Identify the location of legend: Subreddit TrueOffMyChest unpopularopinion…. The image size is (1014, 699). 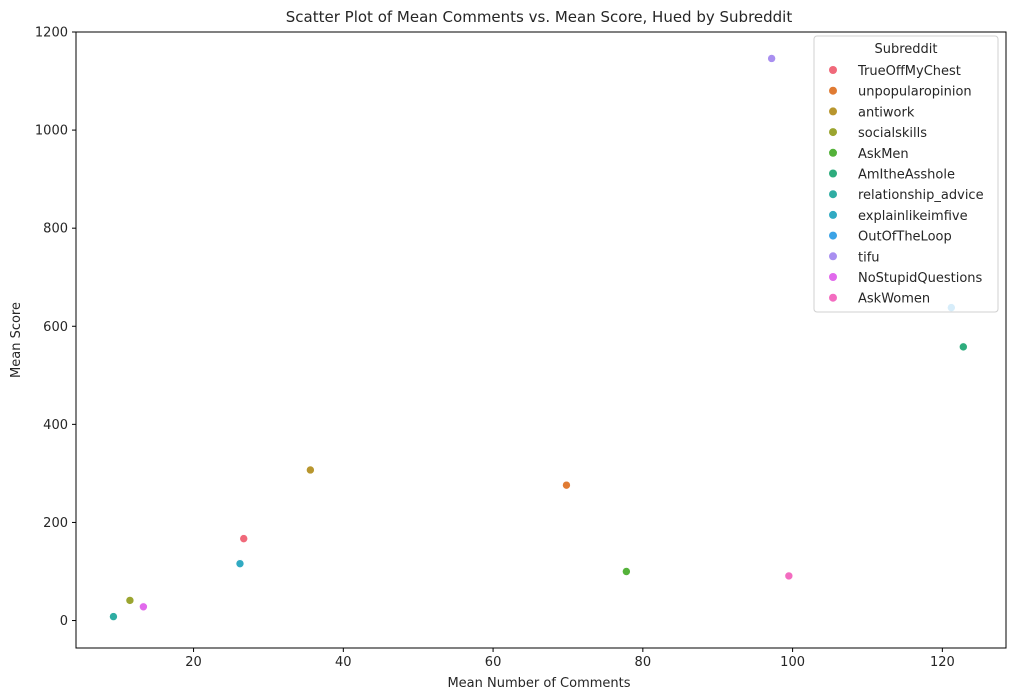
(906, 174).